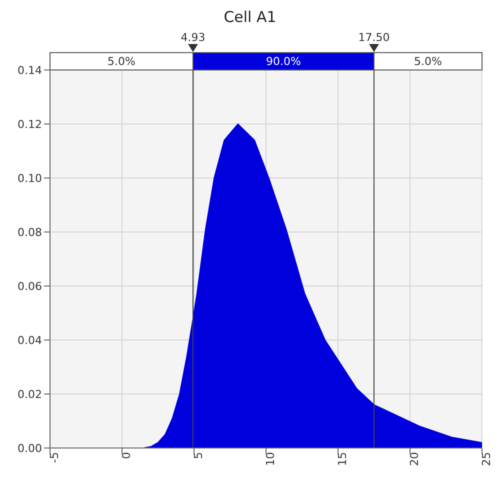  I want to click on ref-line-label: 17.50, so click(374, 37).